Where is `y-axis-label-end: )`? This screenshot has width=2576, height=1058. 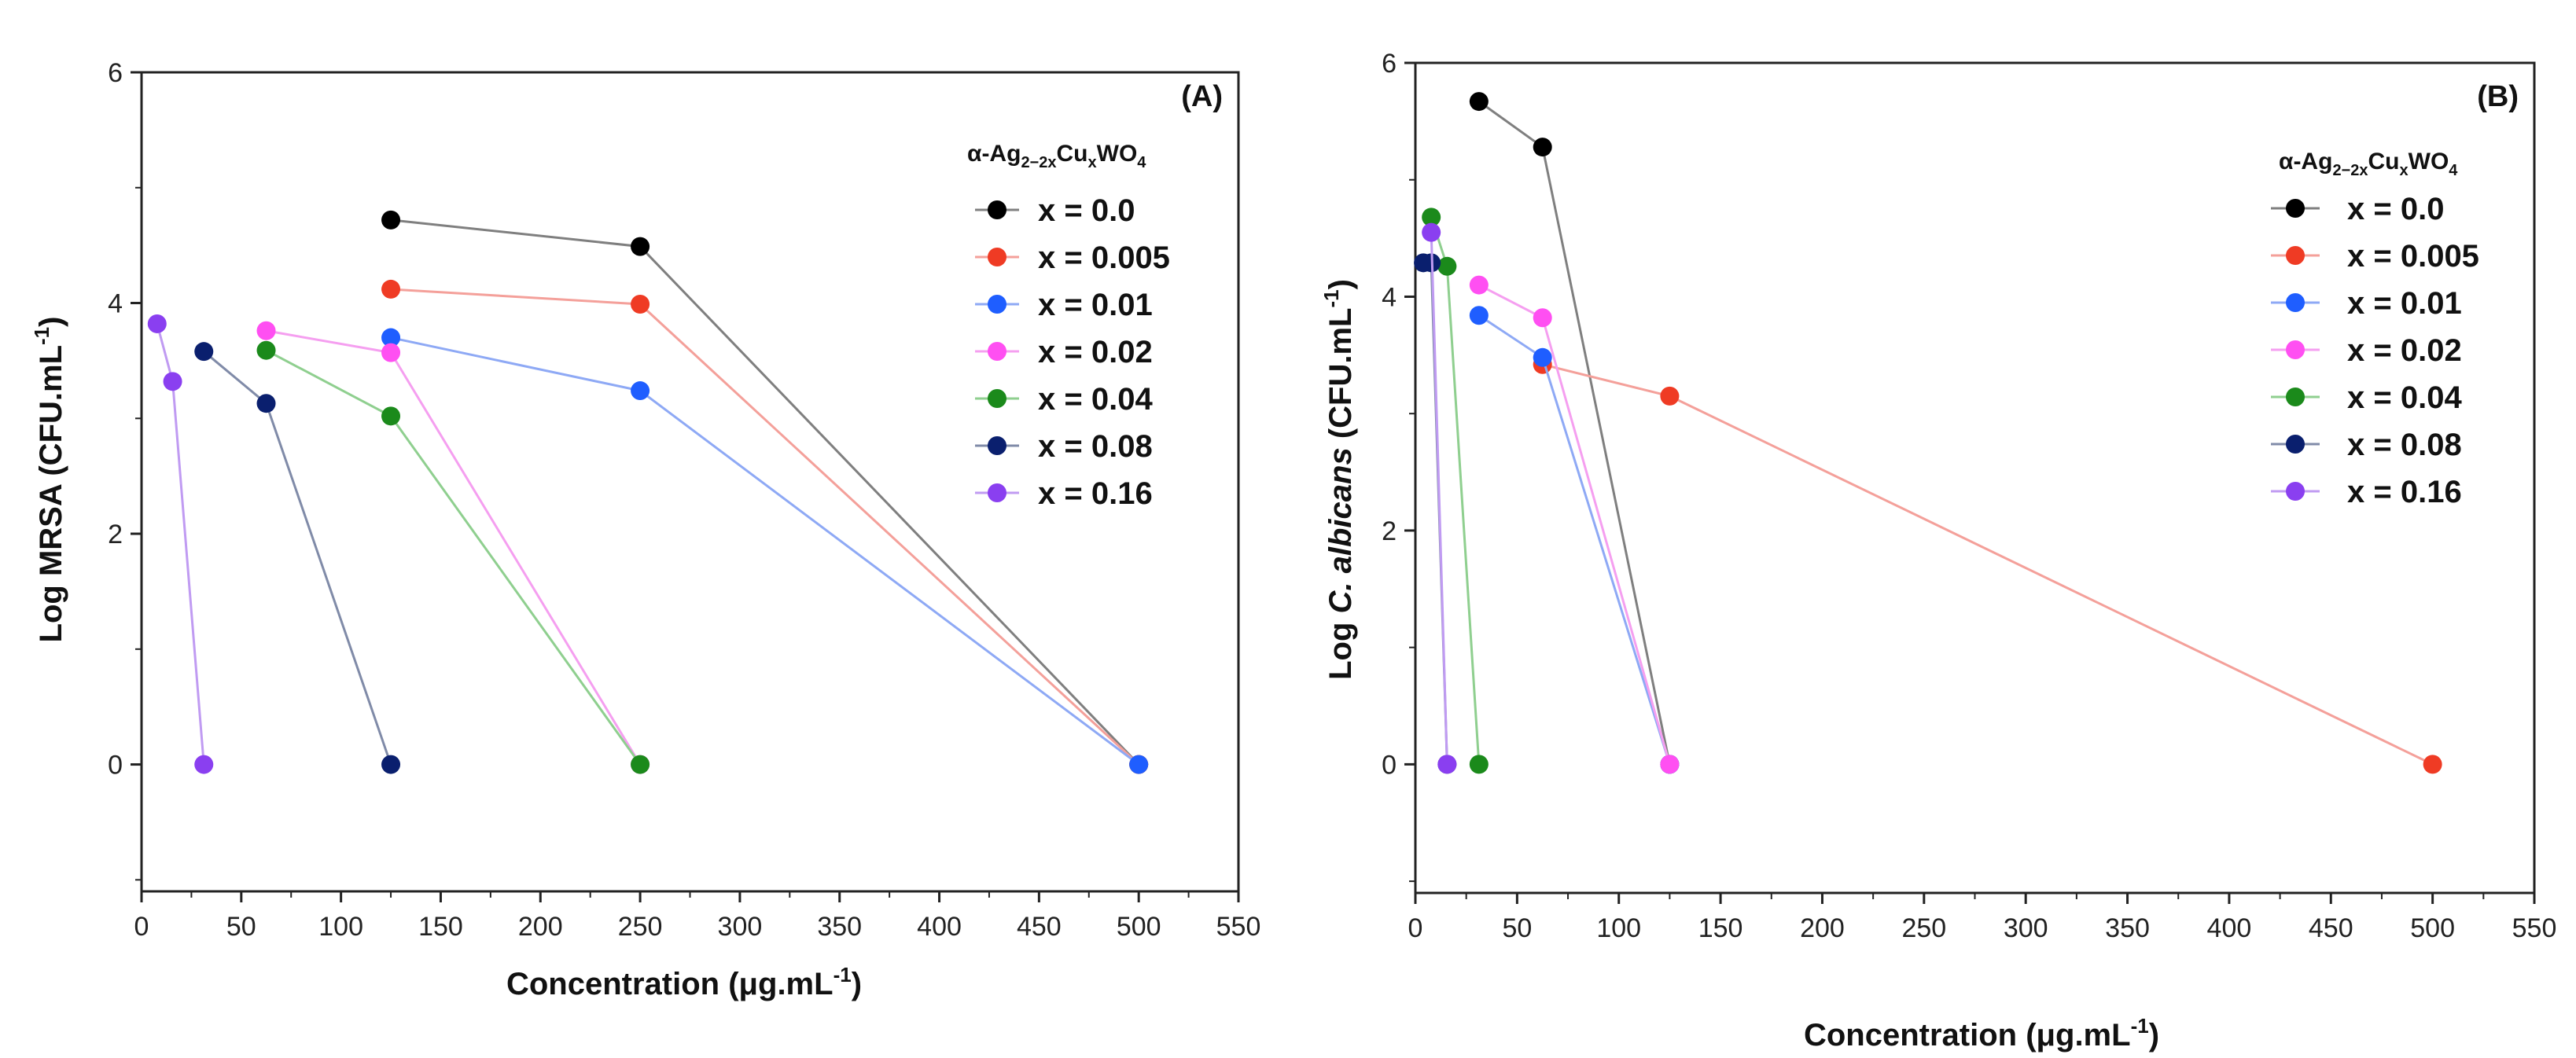
y-axis-label-end: ) is located at coordinates (1340, 284).